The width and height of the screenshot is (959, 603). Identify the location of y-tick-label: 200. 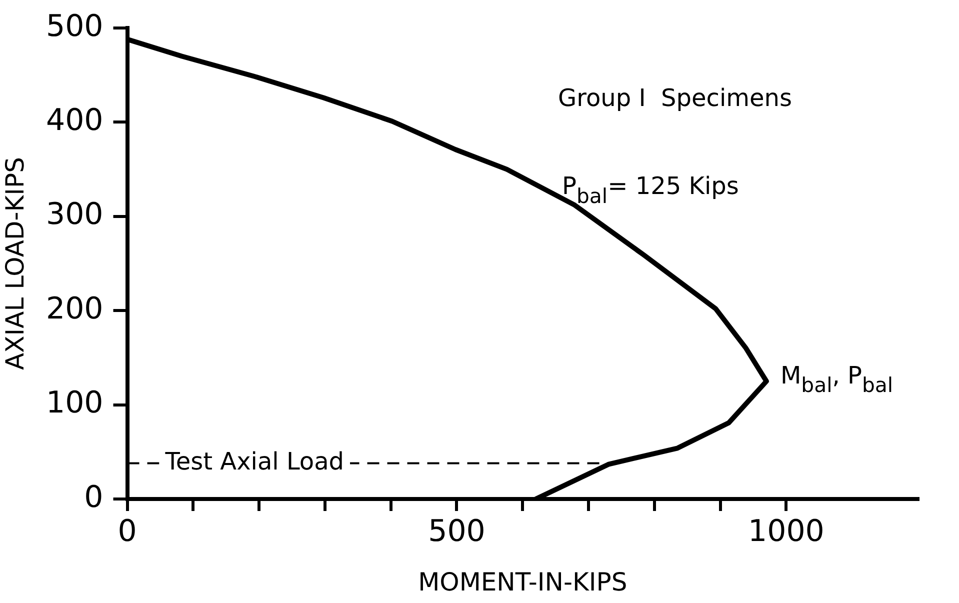
(75, 308).